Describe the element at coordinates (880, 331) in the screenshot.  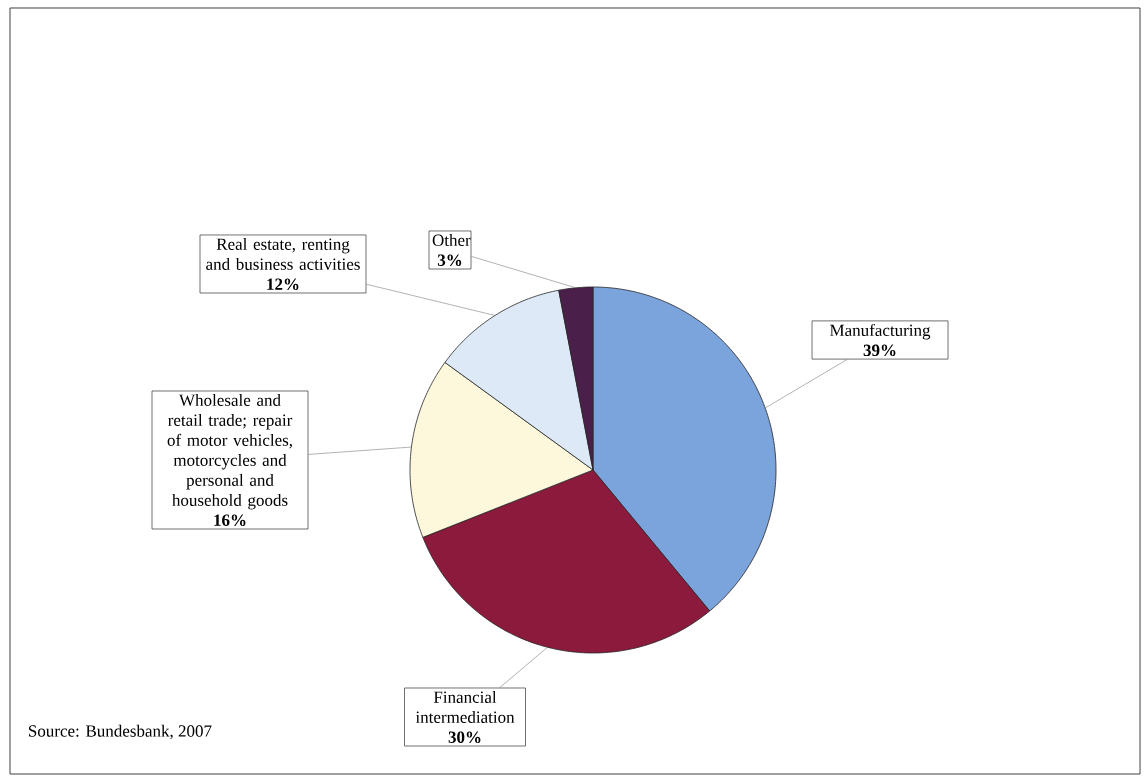
I see `slice-label: Manufacturing` at that location.